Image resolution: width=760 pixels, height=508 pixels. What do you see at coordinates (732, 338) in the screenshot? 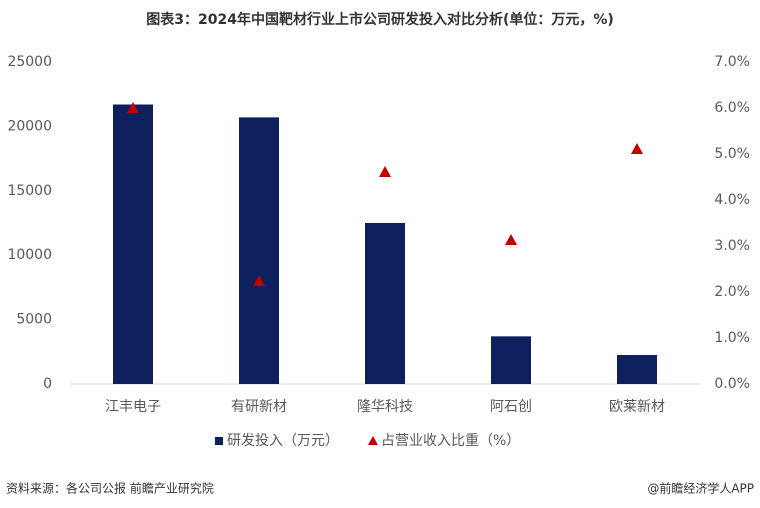
I see `y2-tick-label: 1.0%` at bounding box center [732, 338].